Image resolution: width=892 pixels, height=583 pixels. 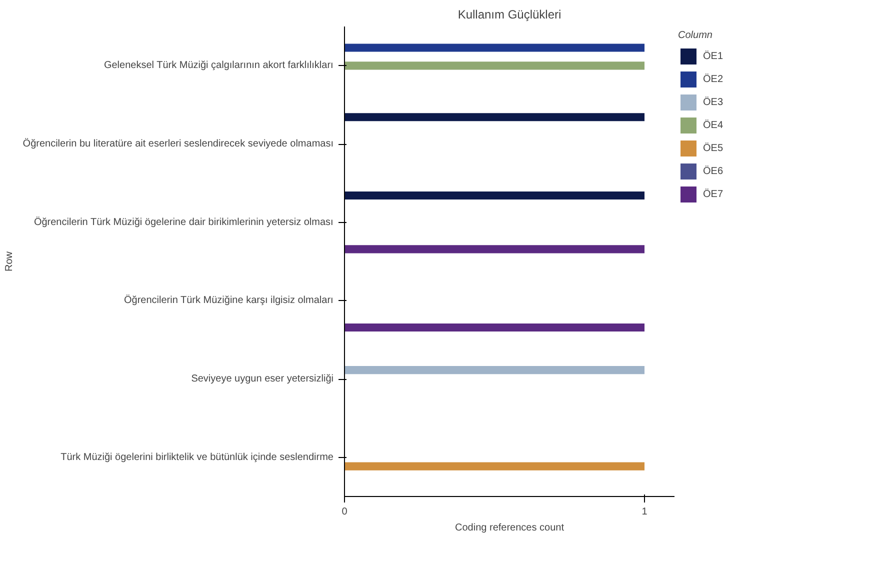 What do you see at coordinates (713, 56) in the screenshot?
I see `legend-label: ÖE1` at bounding box center [713, 56].